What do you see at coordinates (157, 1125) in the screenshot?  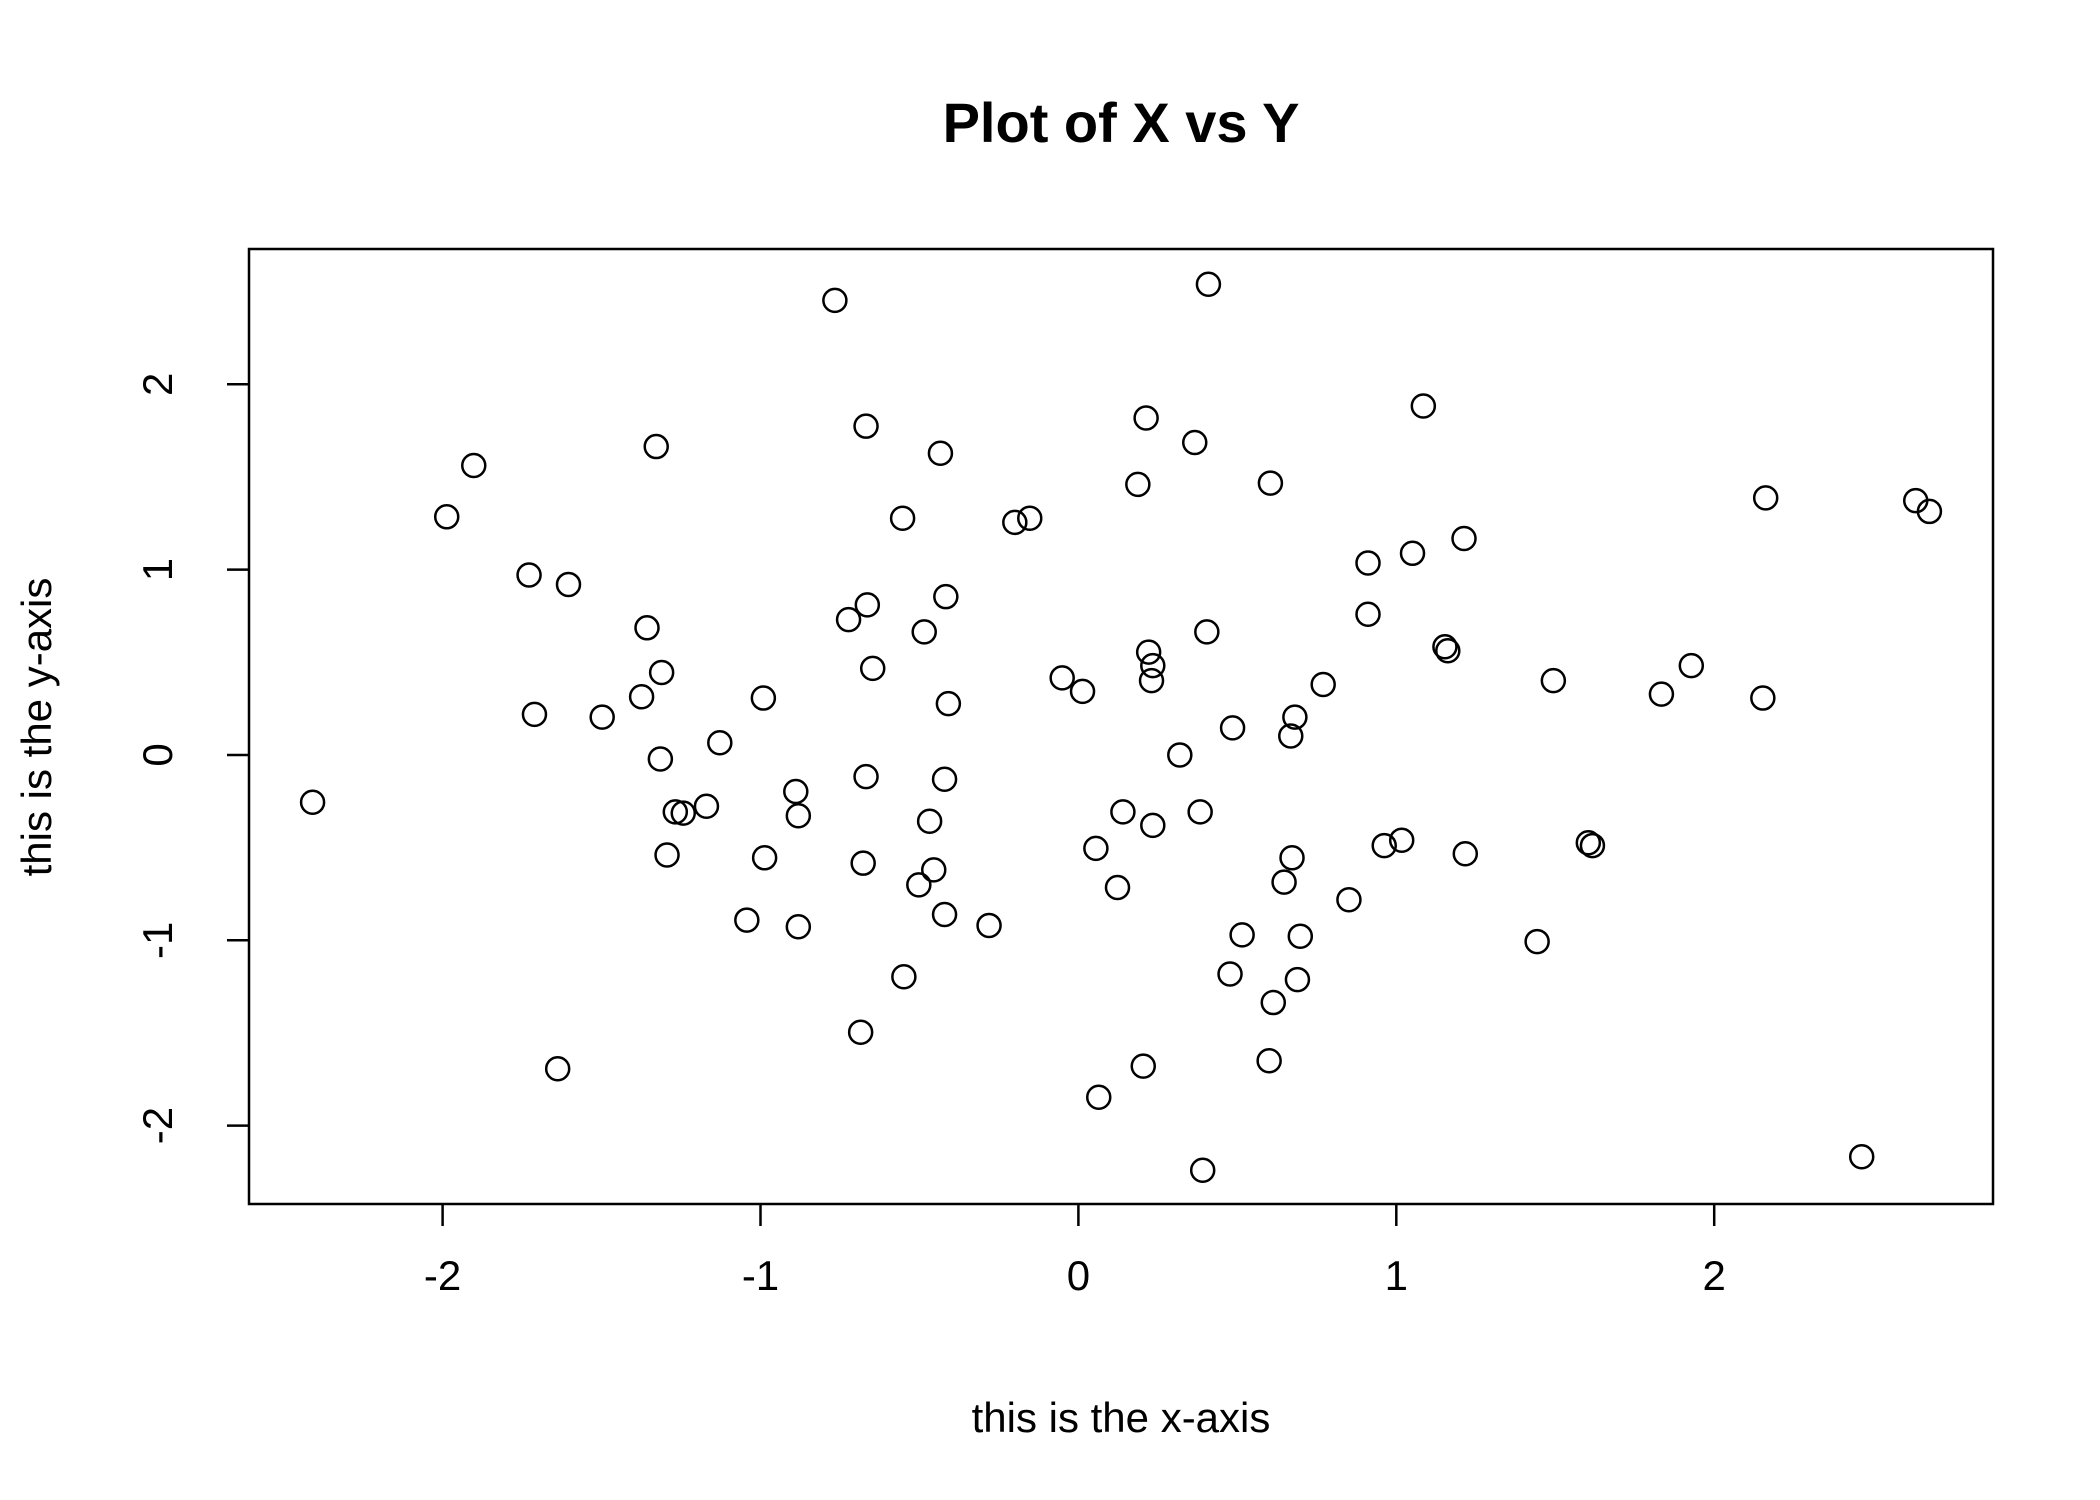 I see `y-tick-label: -2` at bounding box center [157, 1125].